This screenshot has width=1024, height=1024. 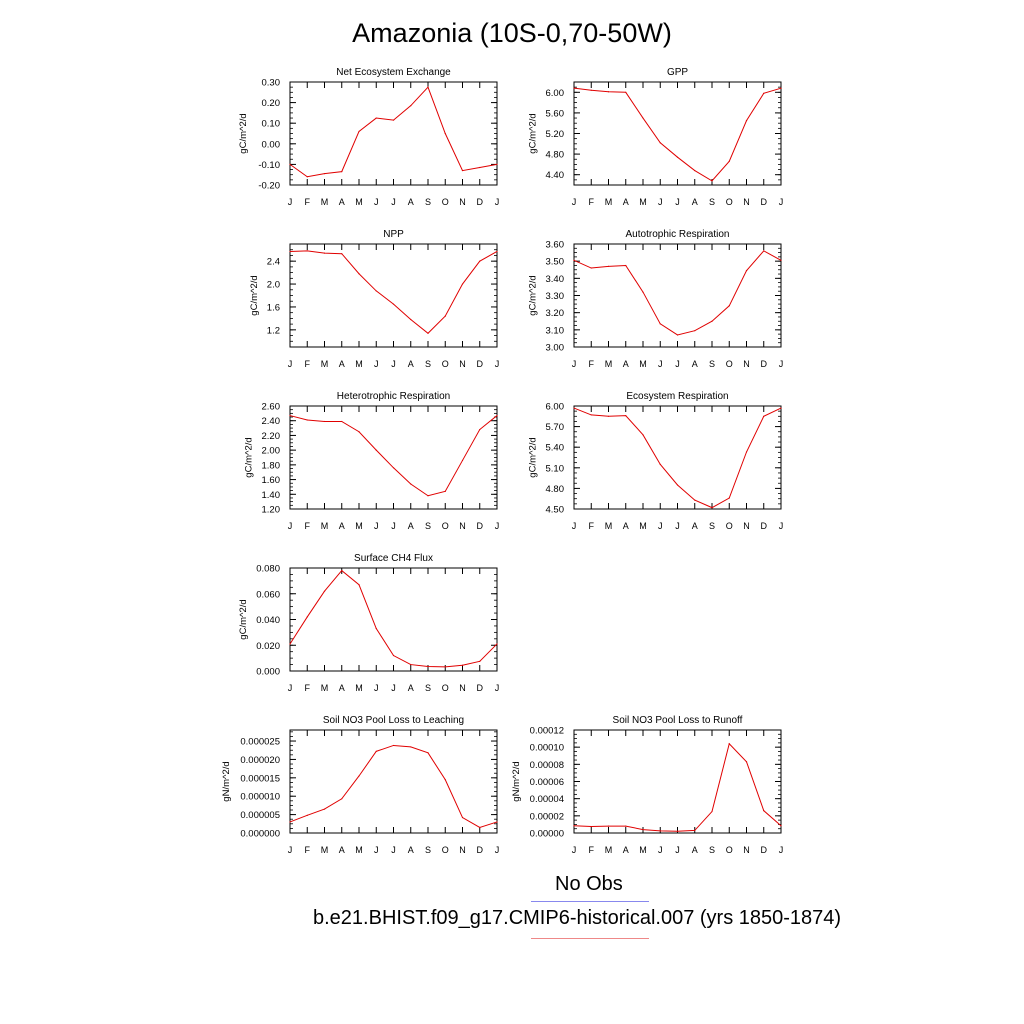 I want to click on y-tick-label: 3.30, so click(x=555, y=296).